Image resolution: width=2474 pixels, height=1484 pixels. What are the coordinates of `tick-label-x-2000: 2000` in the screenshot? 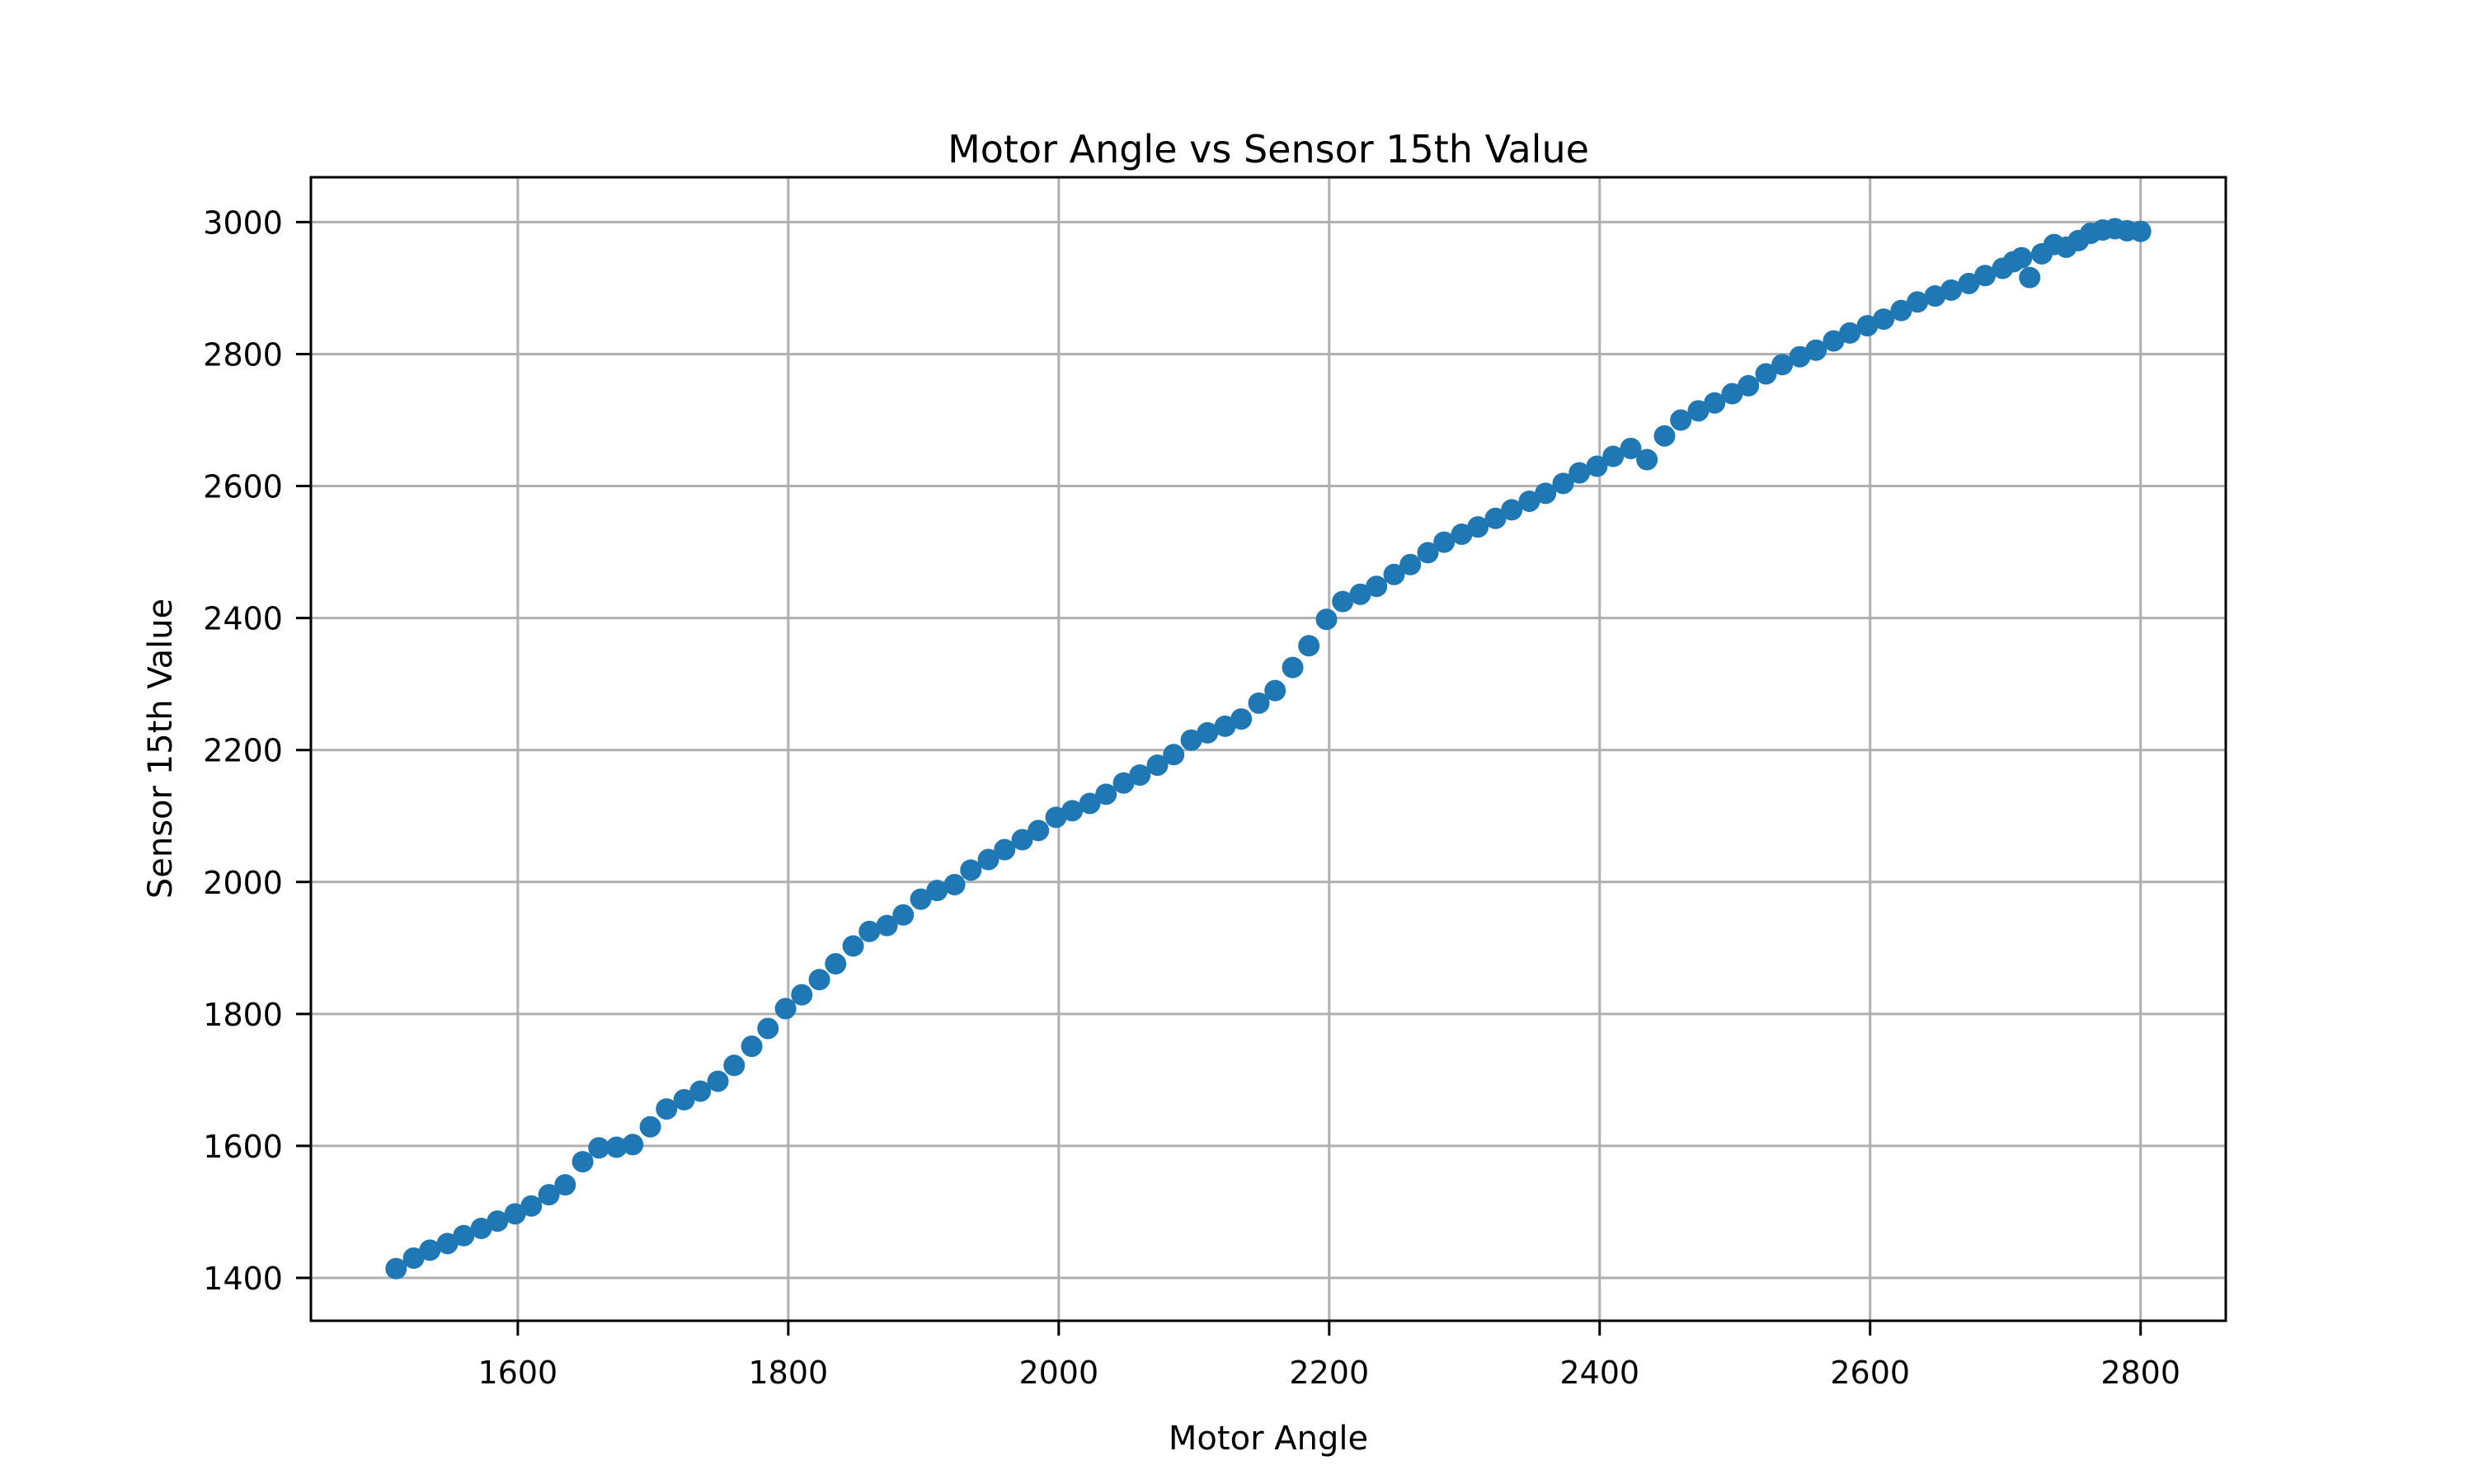 It's located at (1058, 1373).